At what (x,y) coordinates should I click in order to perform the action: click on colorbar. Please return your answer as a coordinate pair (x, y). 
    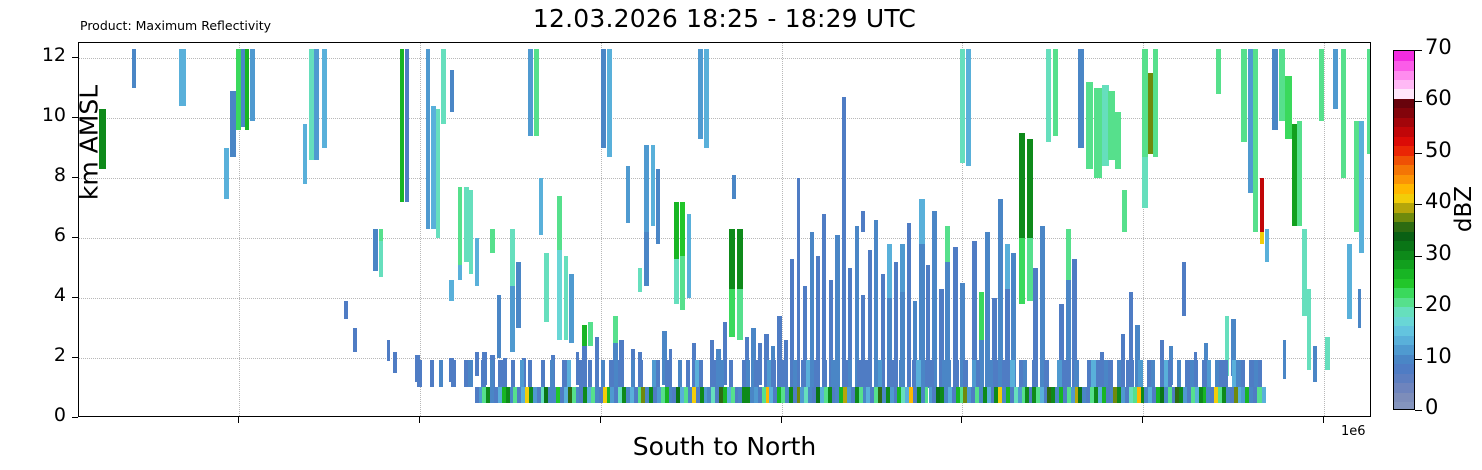
    Looking at the image, I should click on (1404, 230).